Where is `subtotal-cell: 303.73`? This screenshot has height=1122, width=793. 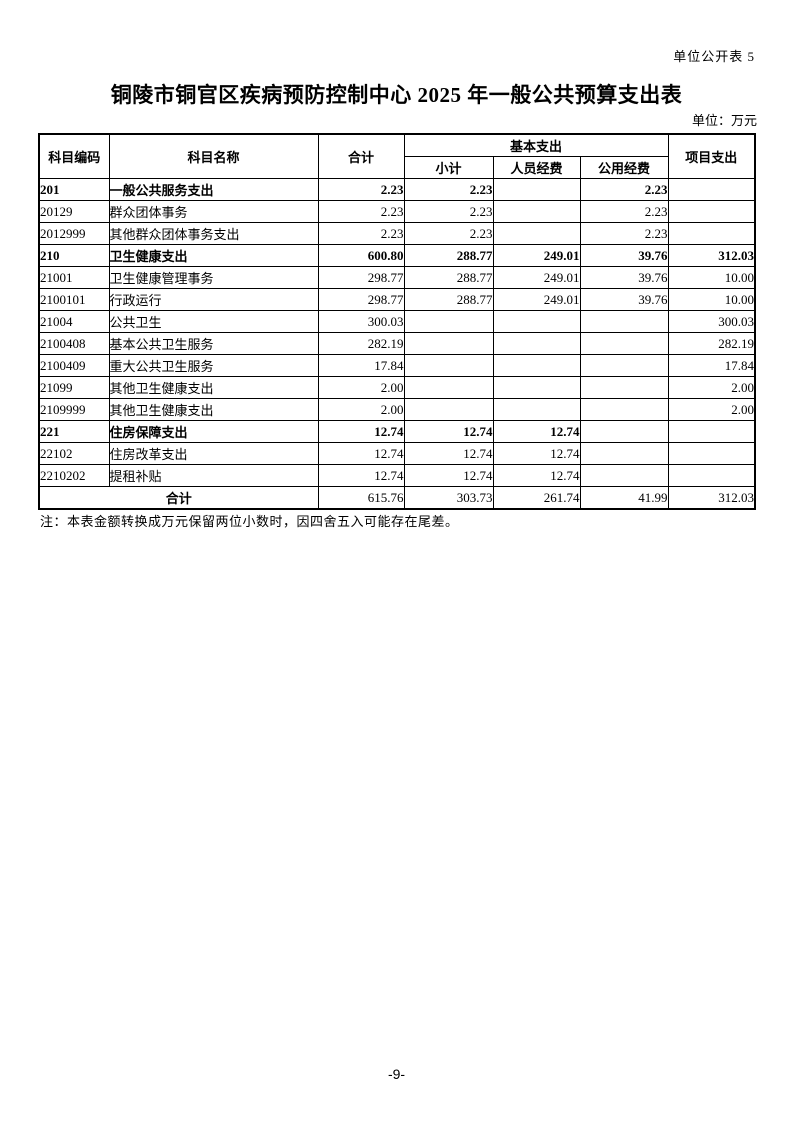
subtotal-cell: 303.73 is located at coordinates (448, 498).